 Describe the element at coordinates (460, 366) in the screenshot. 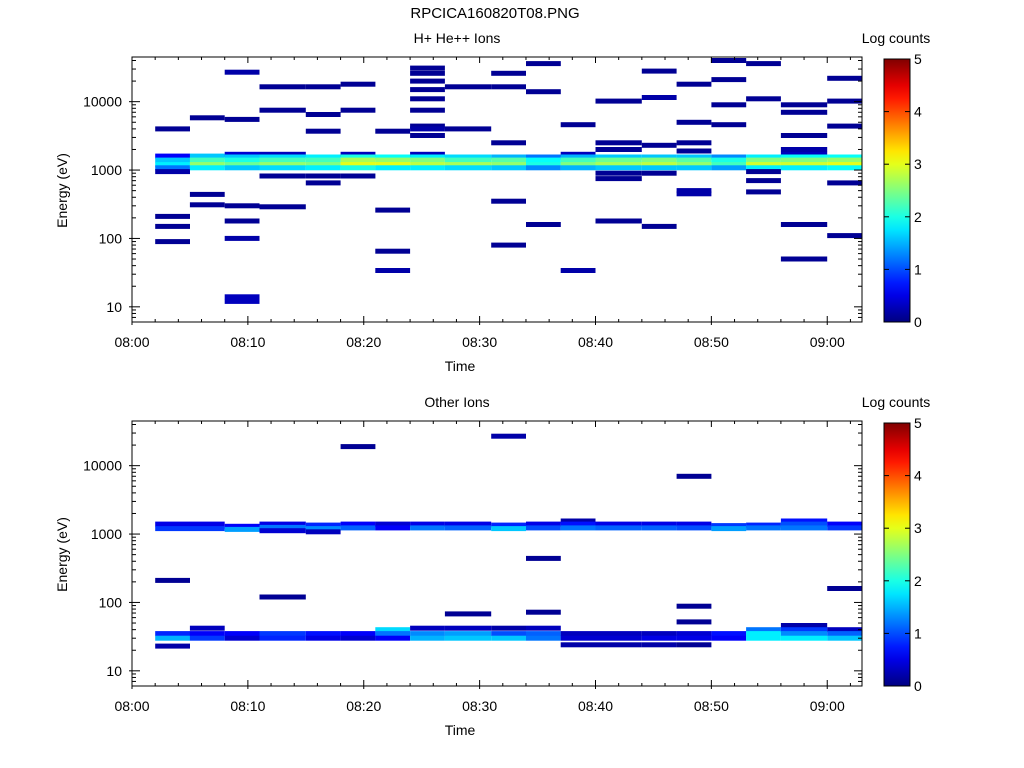

I see `x-axis-label: Time` at that location.